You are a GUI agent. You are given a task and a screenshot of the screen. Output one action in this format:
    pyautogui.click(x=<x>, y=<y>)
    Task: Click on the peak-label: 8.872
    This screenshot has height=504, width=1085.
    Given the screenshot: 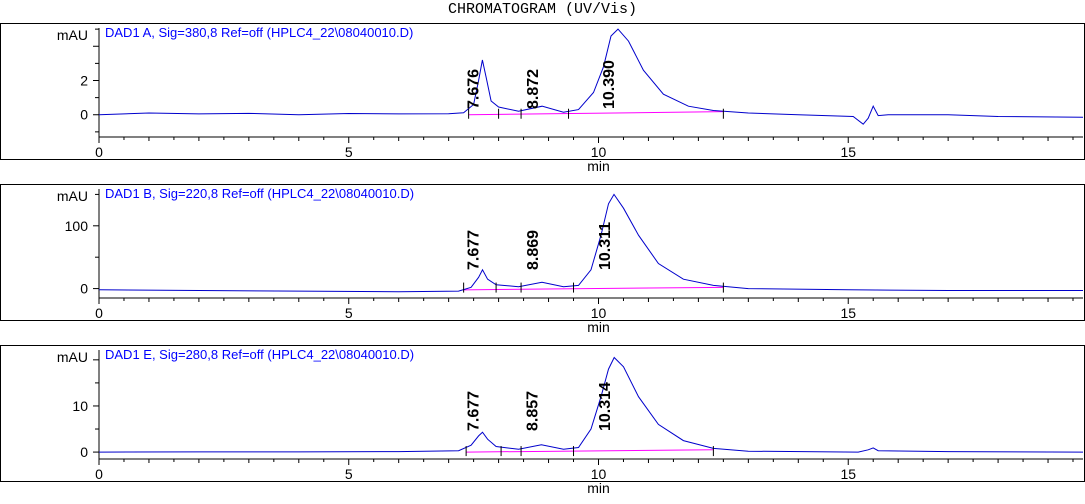 What is the action you would take?
    pyautogui.click(x=533, y=89)
    